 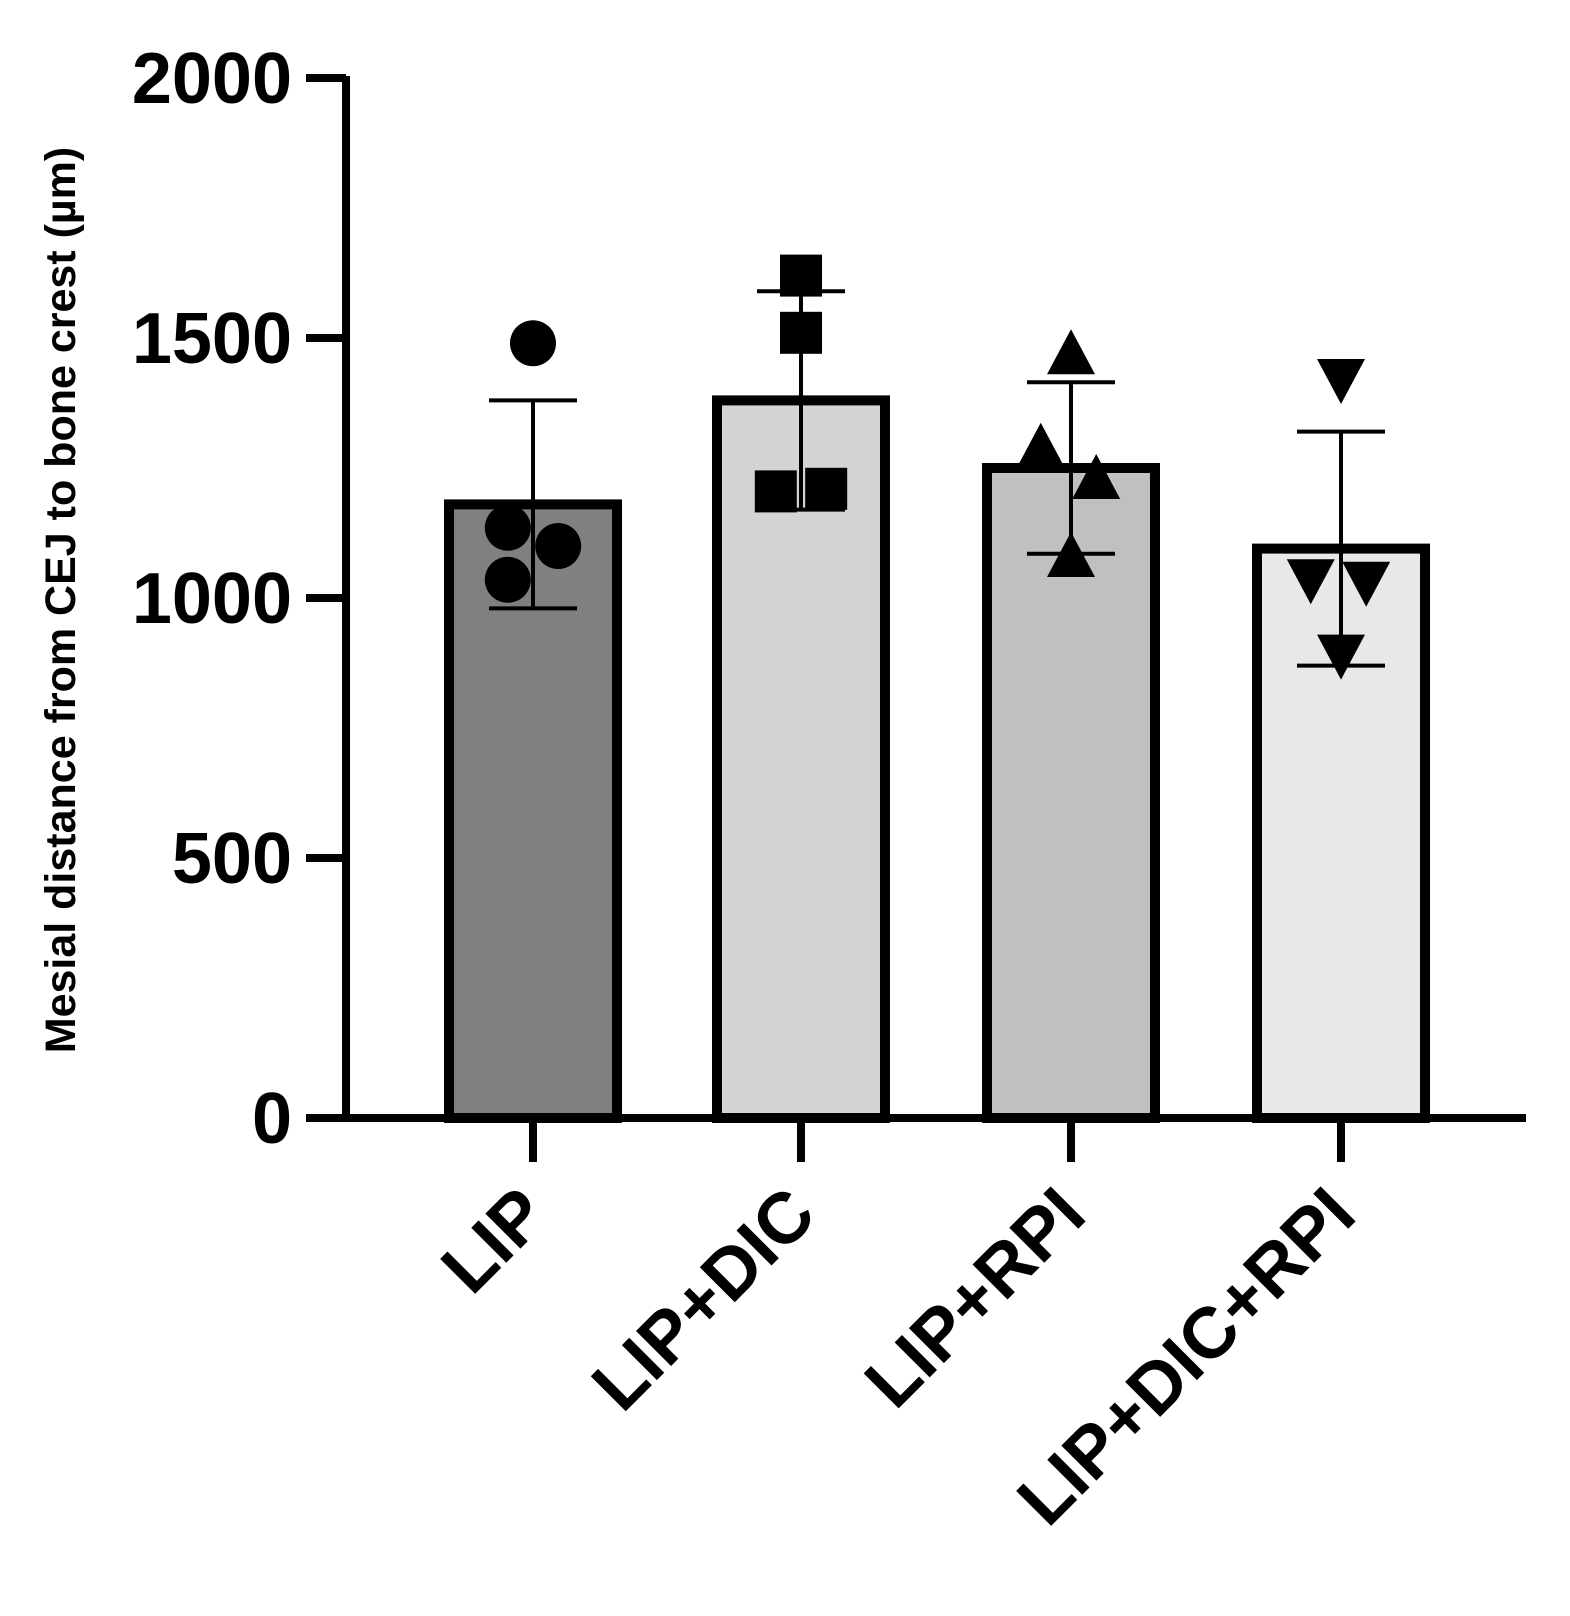 What do you see at coordinates (975, 1298) in the screenshot?
I see `x-tick-label-3: LIP+RPI` at bounding box center [975, 1298].